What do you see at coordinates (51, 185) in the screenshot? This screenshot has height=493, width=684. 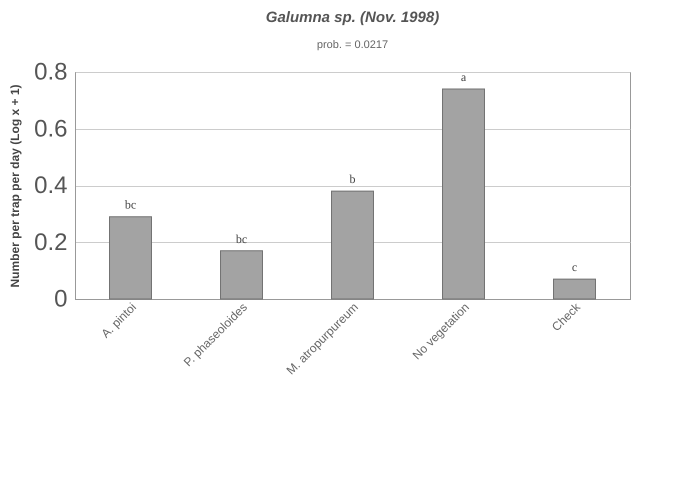 I see `y-tick-label: 0.4` at bounding box center [51, 185].